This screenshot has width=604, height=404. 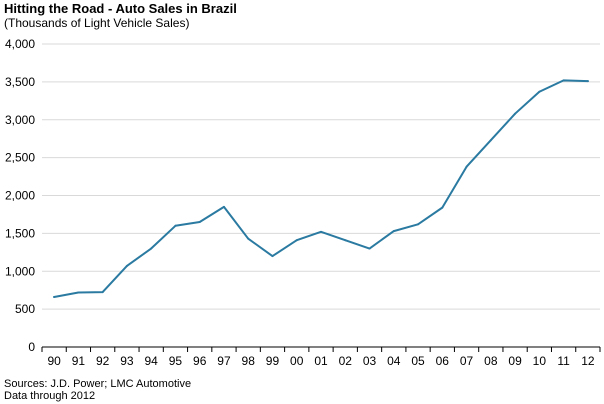 I want to click on x-tick-label: 96, so click(x=200, y=361).